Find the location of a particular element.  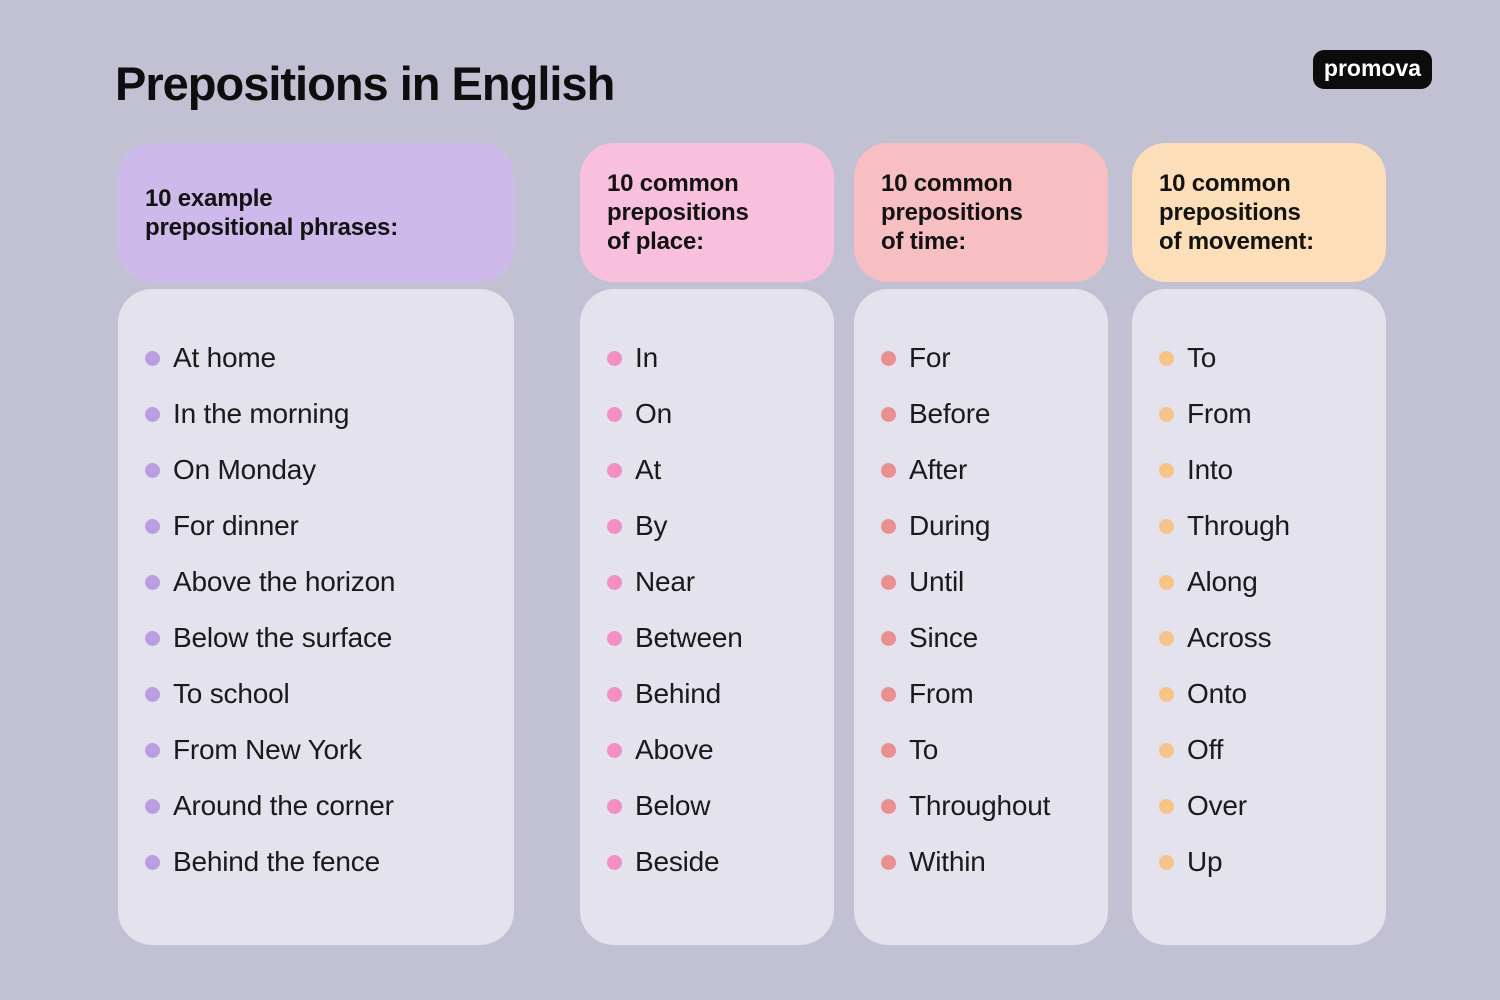

item-label: Above is located at coordinates (674, 749).